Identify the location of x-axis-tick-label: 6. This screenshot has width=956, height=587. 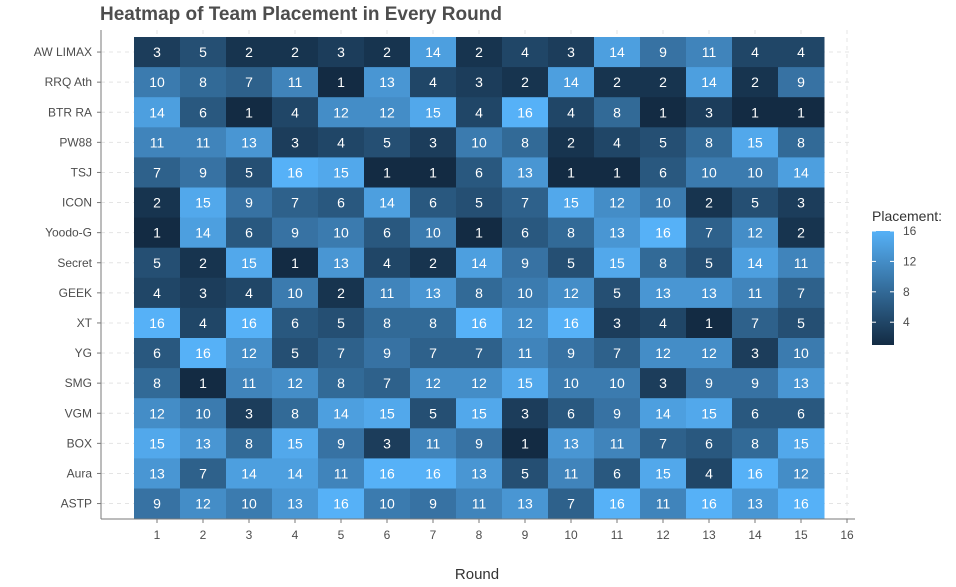
(387, 535).